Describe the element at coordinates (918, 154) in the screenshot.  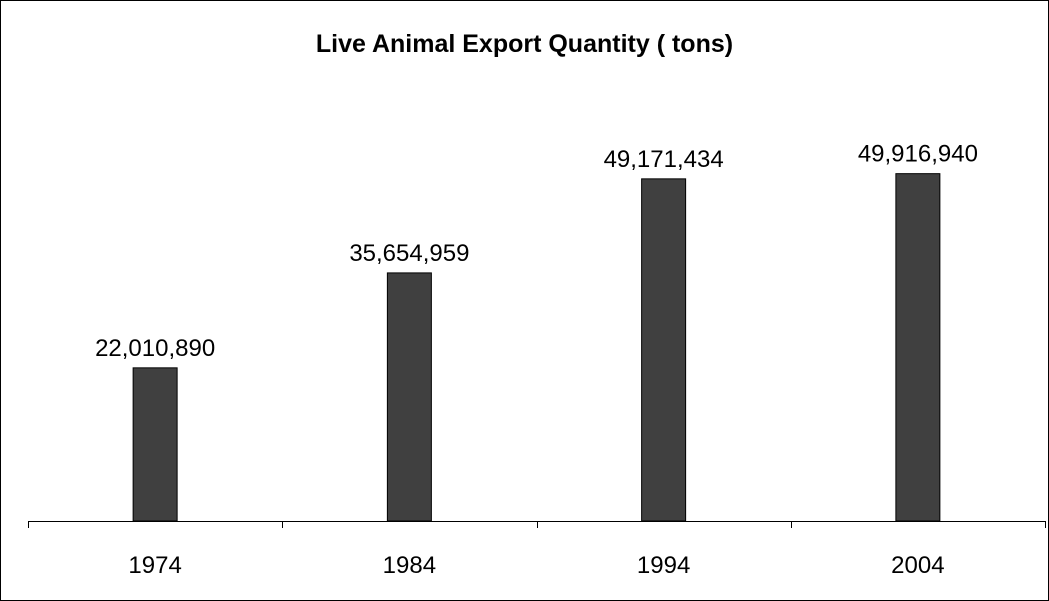
I see `data-label-2004: 49,916,940` at that location.